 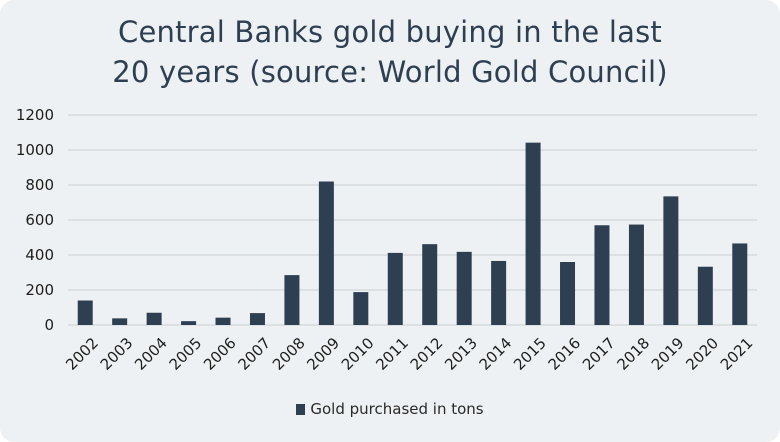 What do you see at coordinates (565, 354) in the screenshot?
I see `x-tick-label: 2016` at bounding box center [565, 354].